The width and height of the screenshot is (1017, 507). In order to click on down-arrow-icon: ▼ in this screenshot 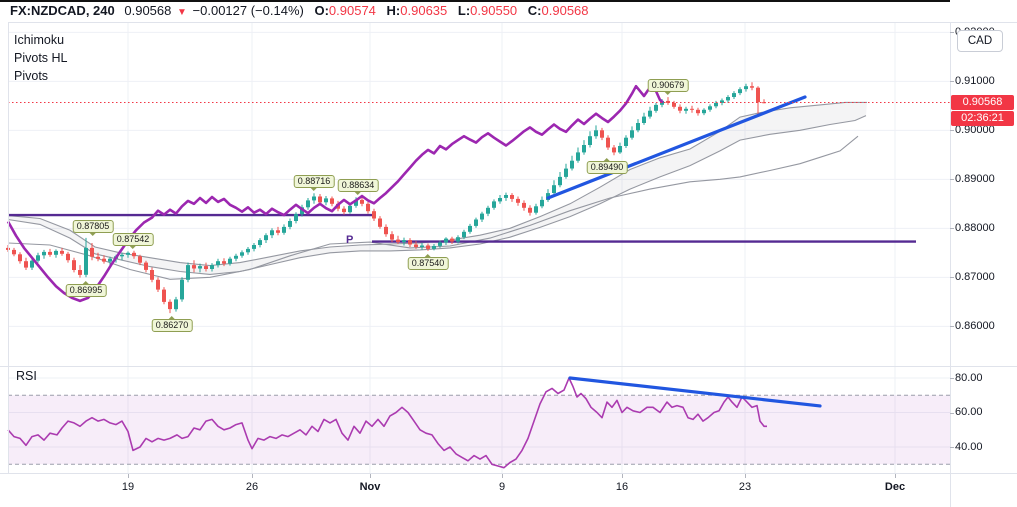, I will do `click(182, 12)`.